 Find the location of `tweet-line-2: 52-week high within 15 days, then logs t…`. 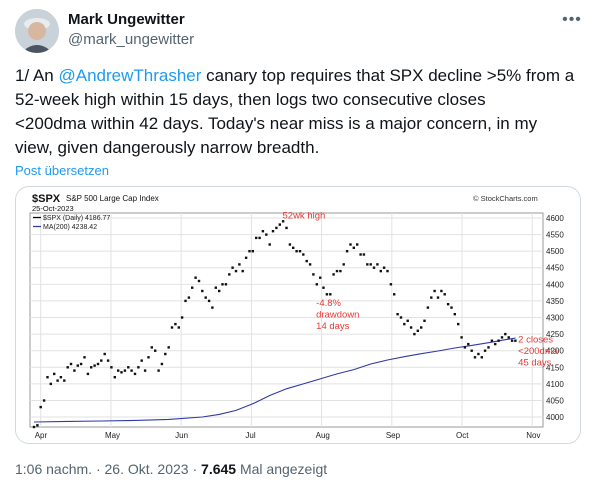

tweet-line-2: 52-week high within 15 days, then logs t… is located at coordinates (250, 99).